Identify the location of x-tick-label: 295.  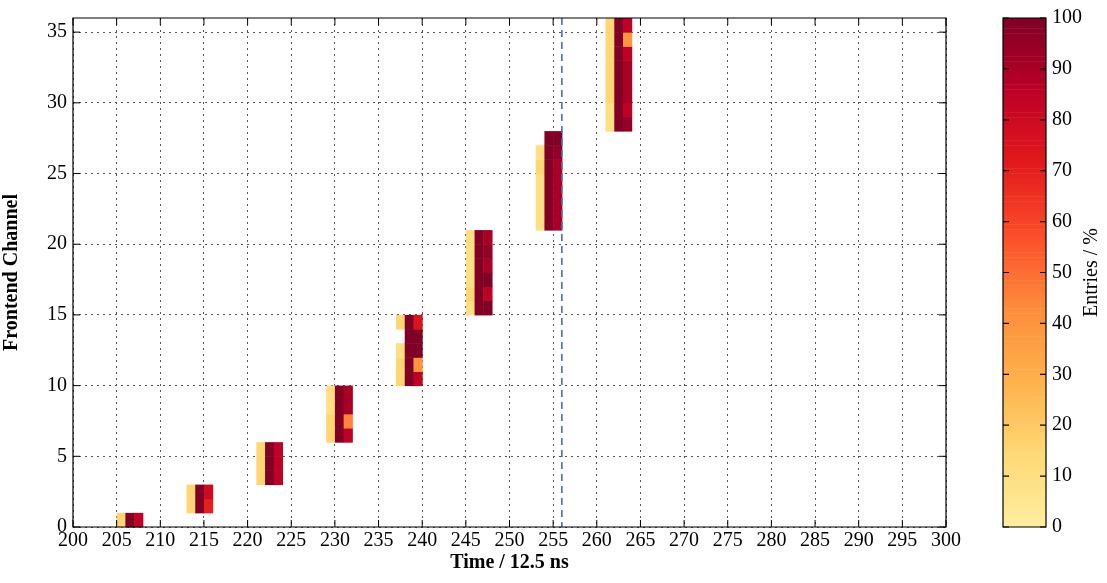
(902, 539).